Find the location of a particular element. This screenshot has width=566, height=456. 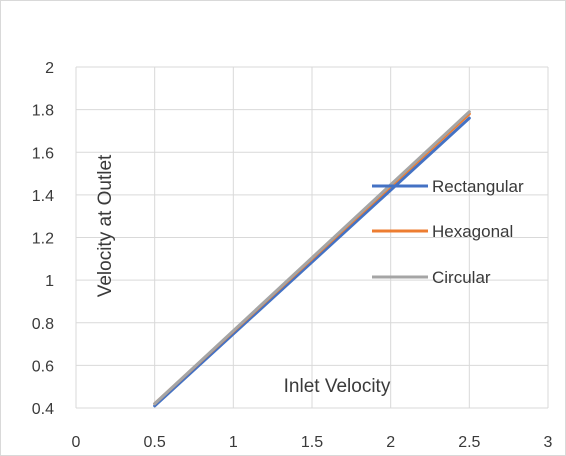

x-tick-label: 3 is located at coordinates (548, 442).